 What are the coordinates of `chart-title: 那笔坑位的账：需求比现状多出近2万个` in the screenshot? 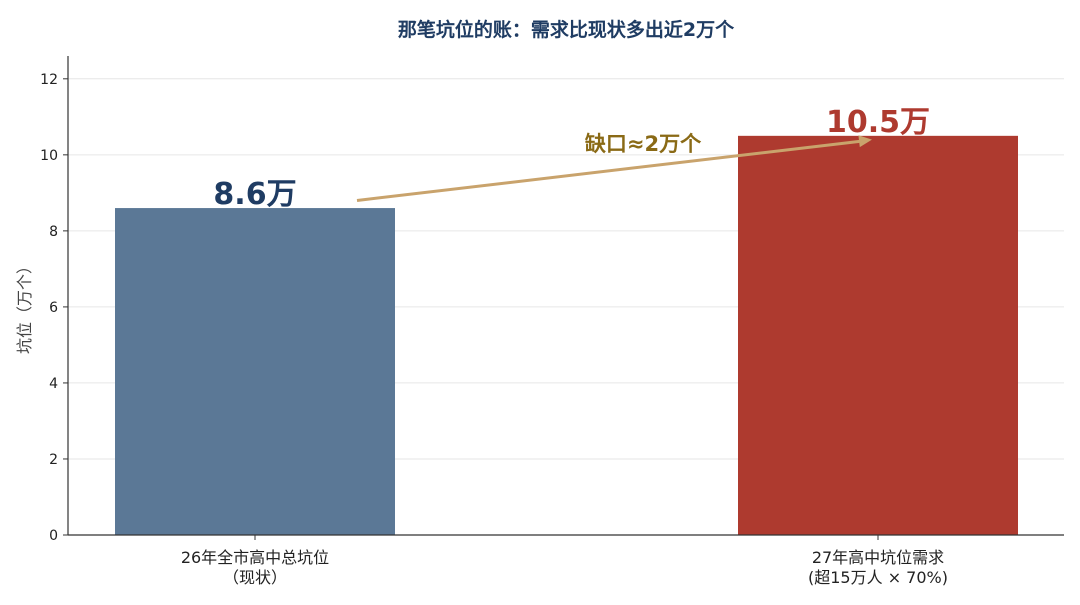 It's located at (566, 29).